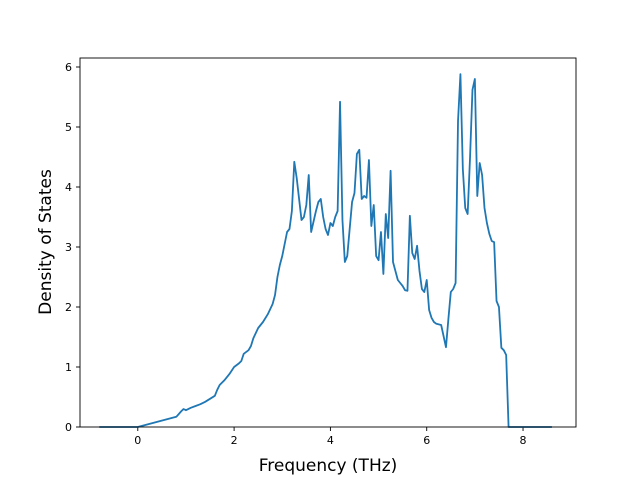  Describe the element at coordinates (234, 440) in the screenshot. I see `x-tick-label: 2` at that location.